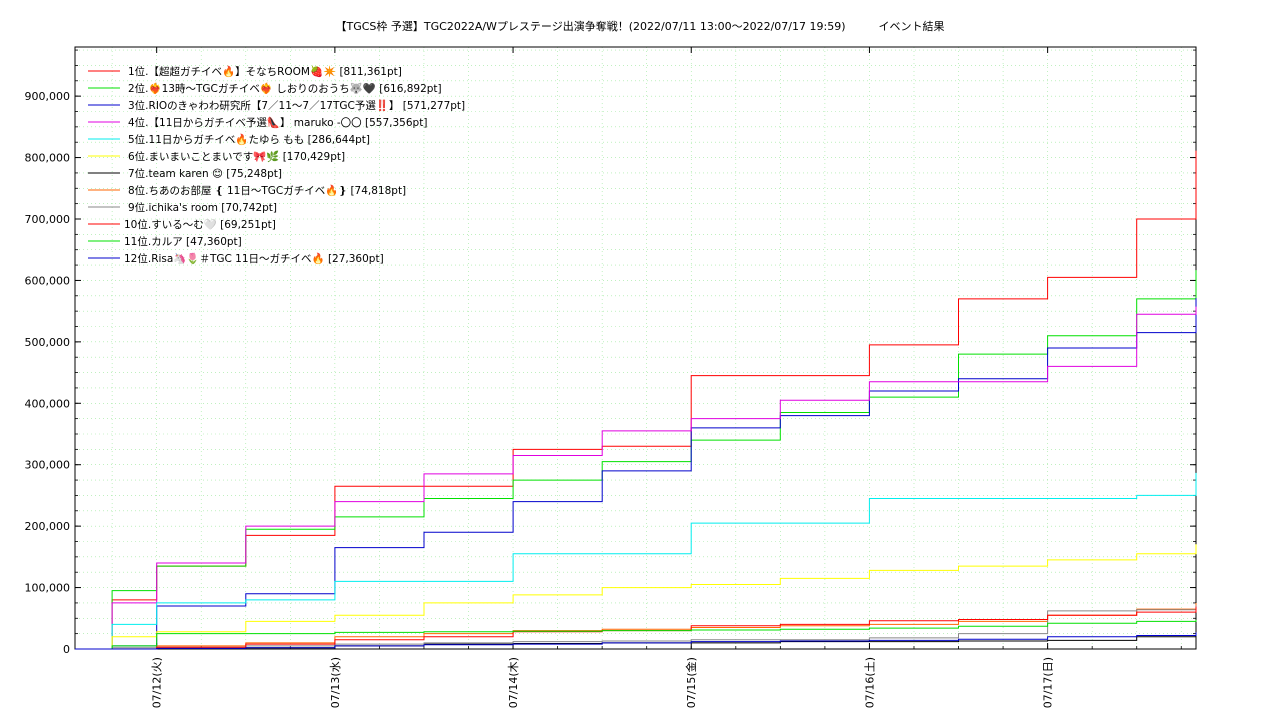 The width and height of the screenshot is (1280, 720). I want to click on legend-entry-8: 8位.ちあのお部屋 ❴ 11日〜TGCガチイベ🔥❵ [74,818pt], so click(267, 190).